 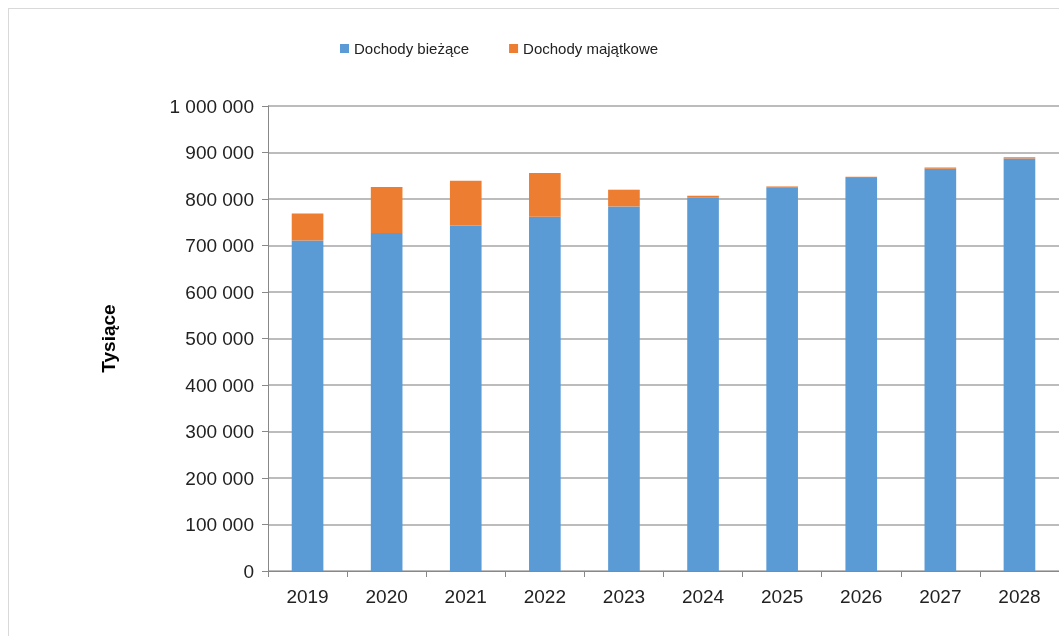 I want to click on x-tick-label: 2028, so click(x=1019, y=596).